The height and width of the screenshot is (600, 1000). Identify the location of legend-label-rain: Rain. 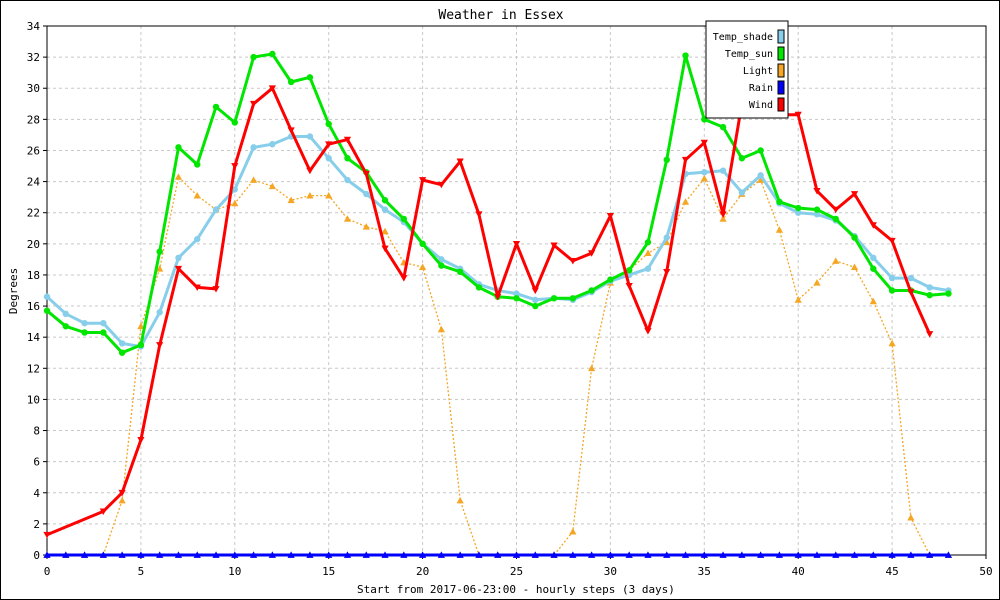
(761, 88).